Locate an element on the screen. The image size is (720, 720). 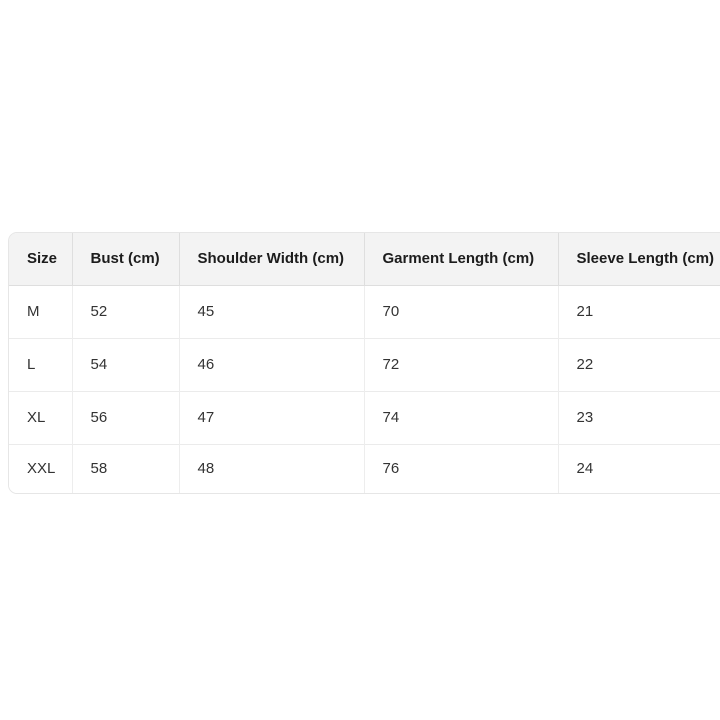
table-row: M 52 45 70 21 is located at coordinates (364, 311).